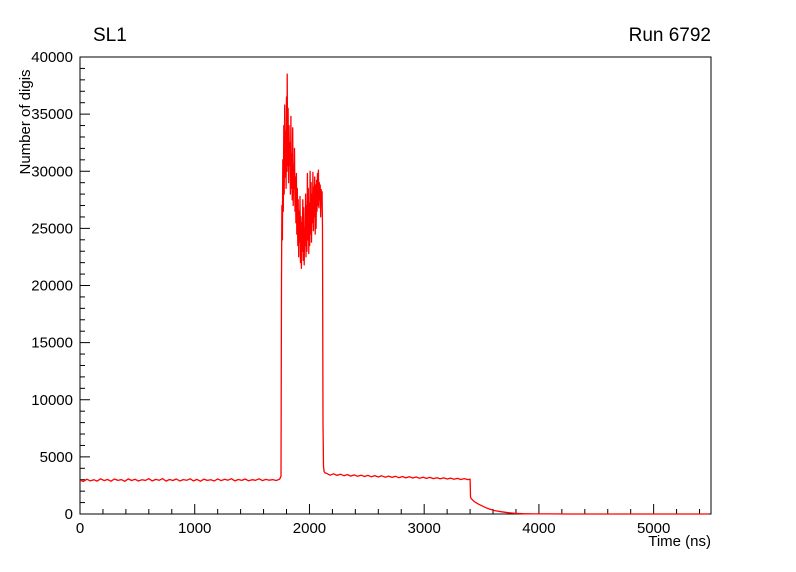 This screenshot has height=572, width=796. What do you see at coordinates (52, 57) in the screenshot?
I see `y-tick-label: 40000` at bounding box center [52, 57].